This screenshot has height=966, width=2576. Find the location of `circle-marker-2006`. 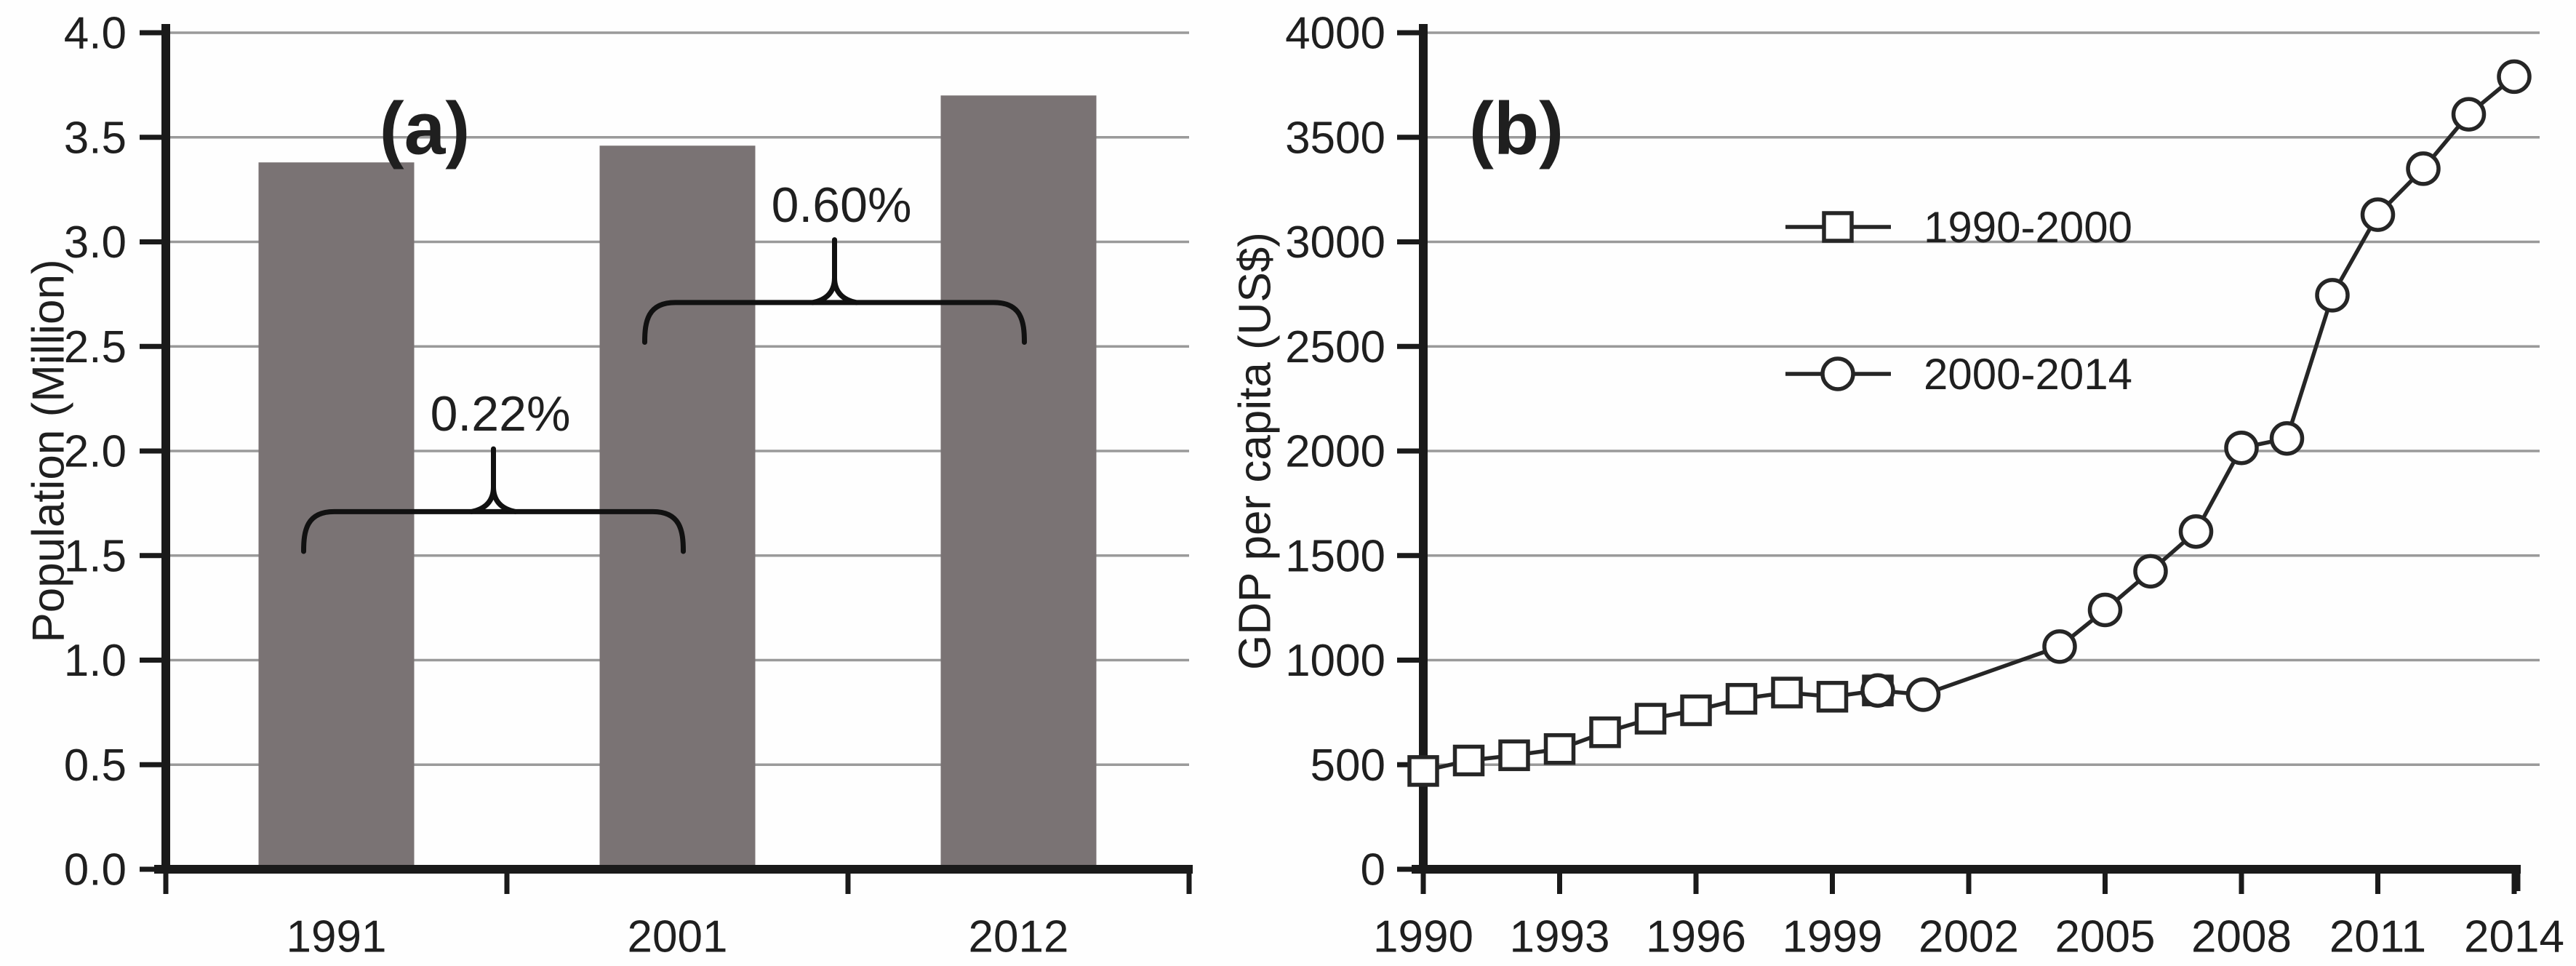

circle-marker-2006 is located at coordinates (2150, 572).